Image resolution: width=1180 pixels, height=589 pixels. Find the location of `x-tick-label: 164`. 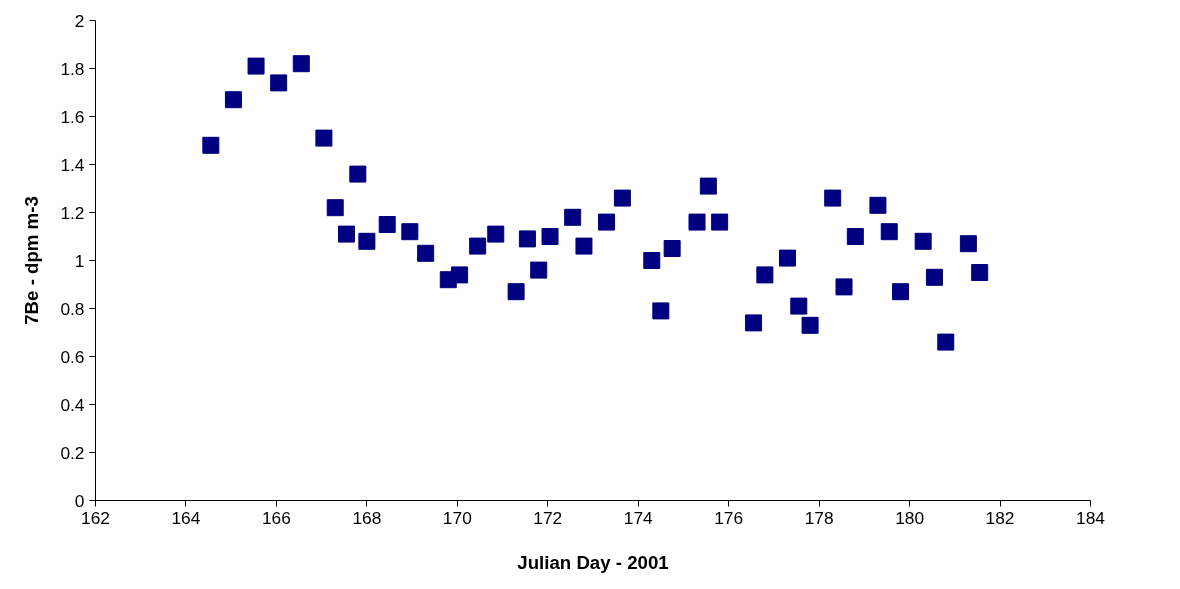

x-tick-label: 164 is located at coordinates (186, 517).